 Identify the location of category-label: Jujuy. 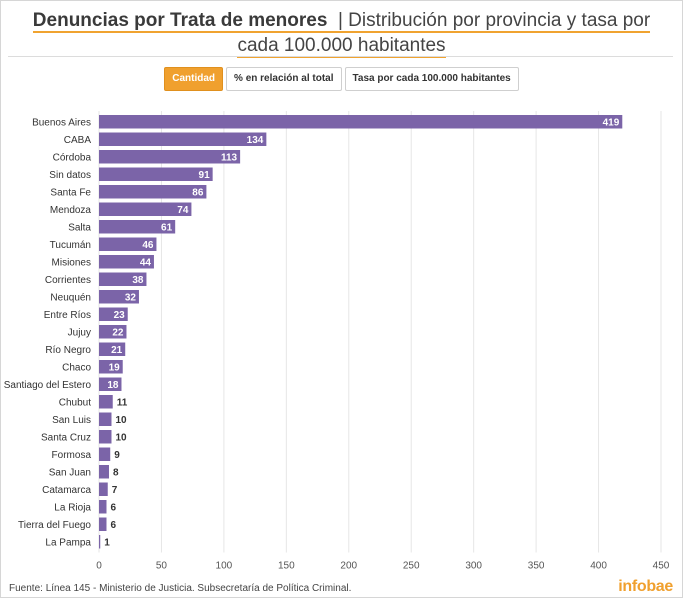
(79, 332).